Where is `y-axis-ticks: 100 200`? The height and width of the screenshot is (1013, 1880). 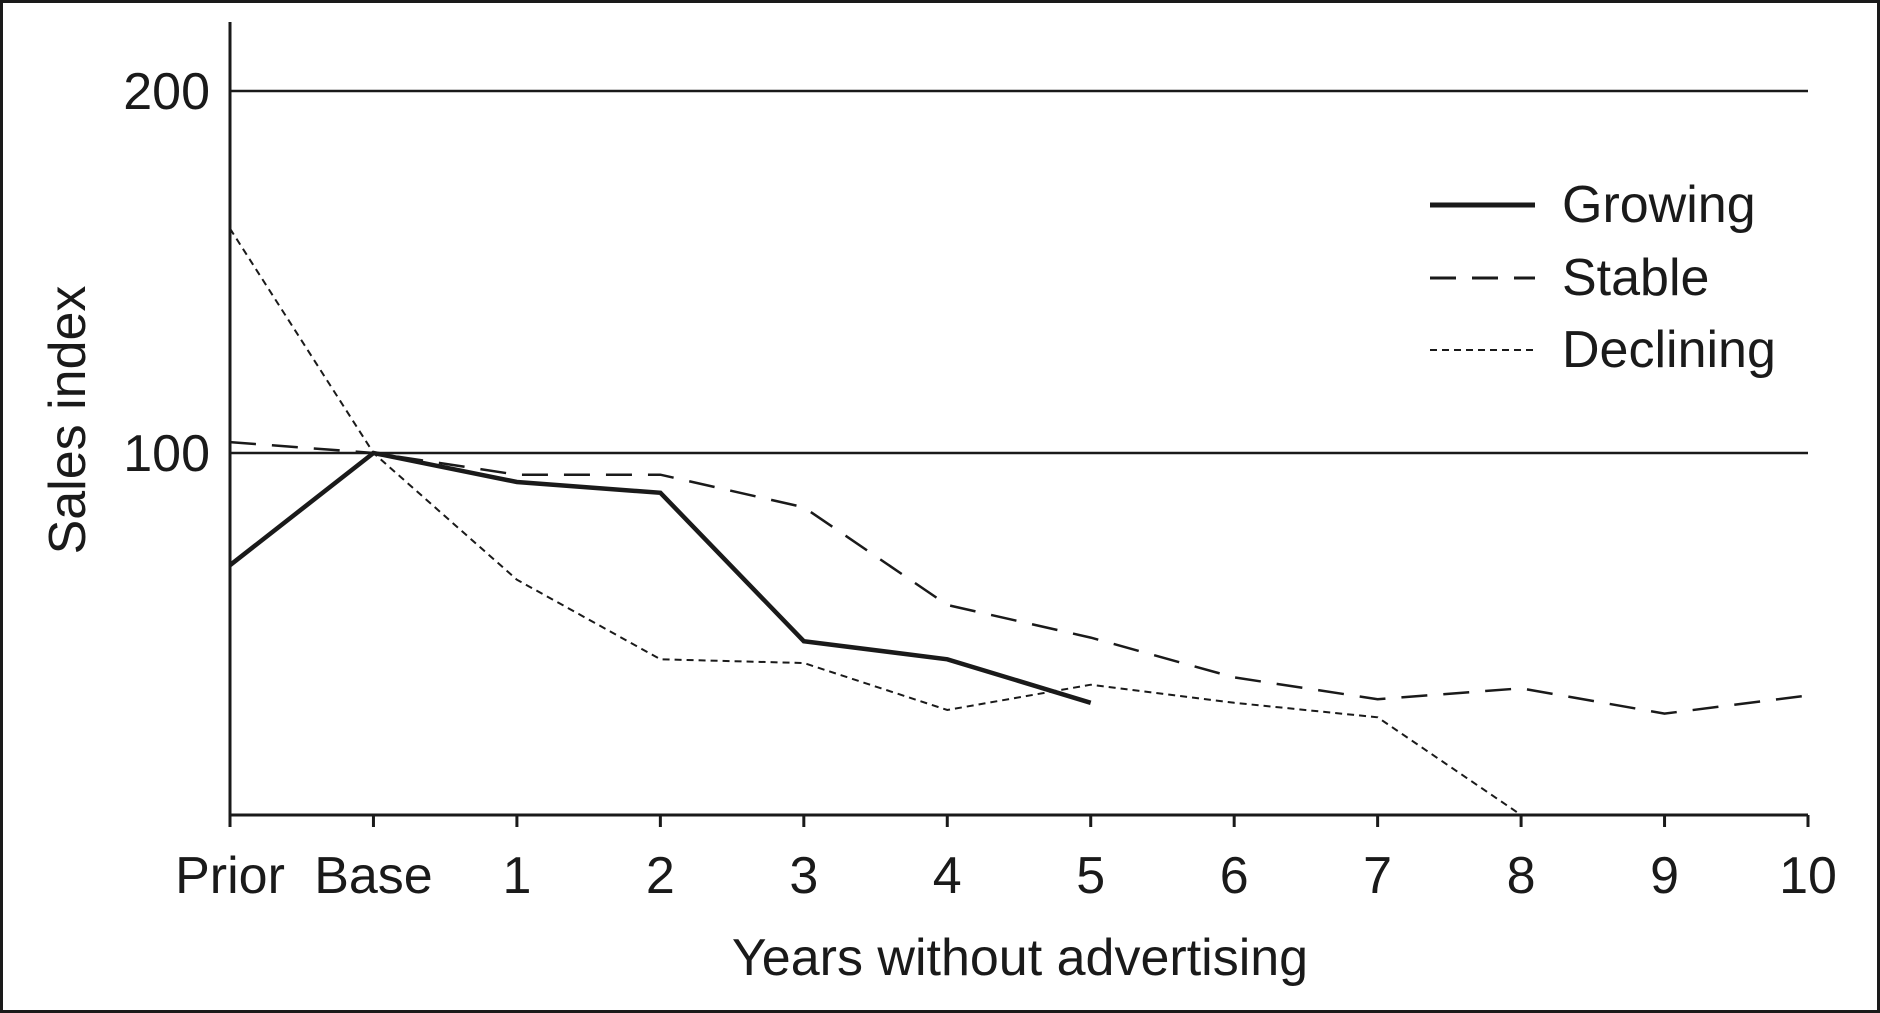 y-axis-ticks: 100 200 is located at coordinates (166, 273).